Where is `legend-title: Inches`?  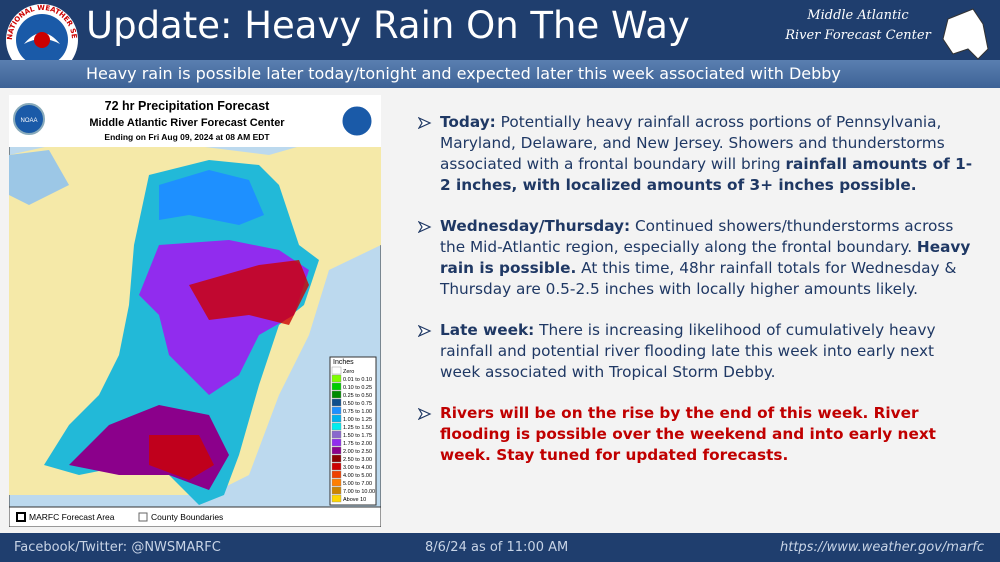
legend-title: Inches is located at coordinates (343, 362).